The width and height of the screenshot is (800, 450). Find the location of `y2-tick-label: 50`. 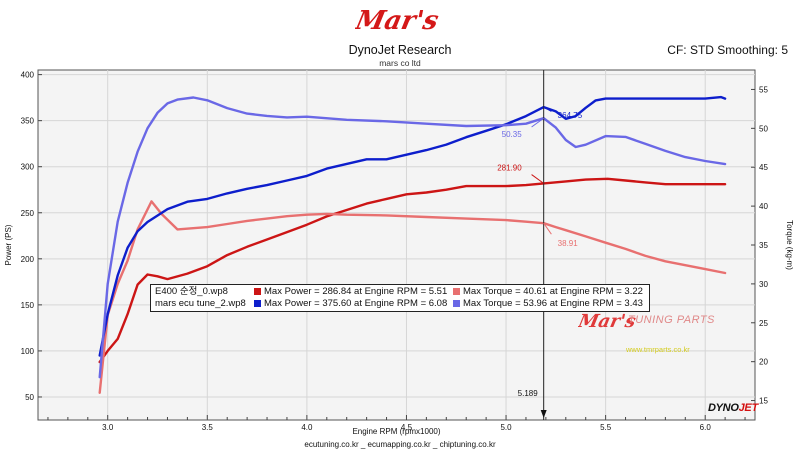

y2-tick-label: 50 is located at coordinates (763, 128).